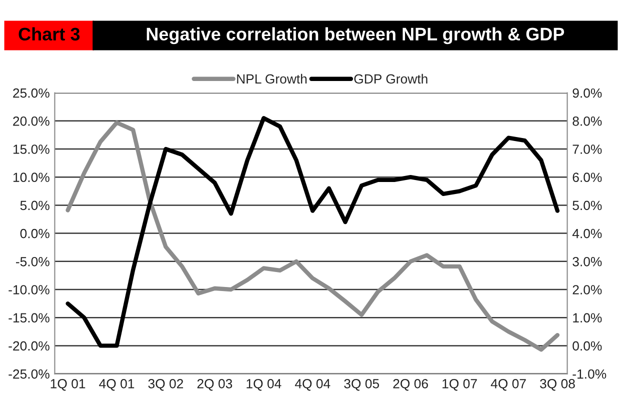 This screenshot has height=420, width=622. I want to click on caption: Chart 3, so click(49, 34).